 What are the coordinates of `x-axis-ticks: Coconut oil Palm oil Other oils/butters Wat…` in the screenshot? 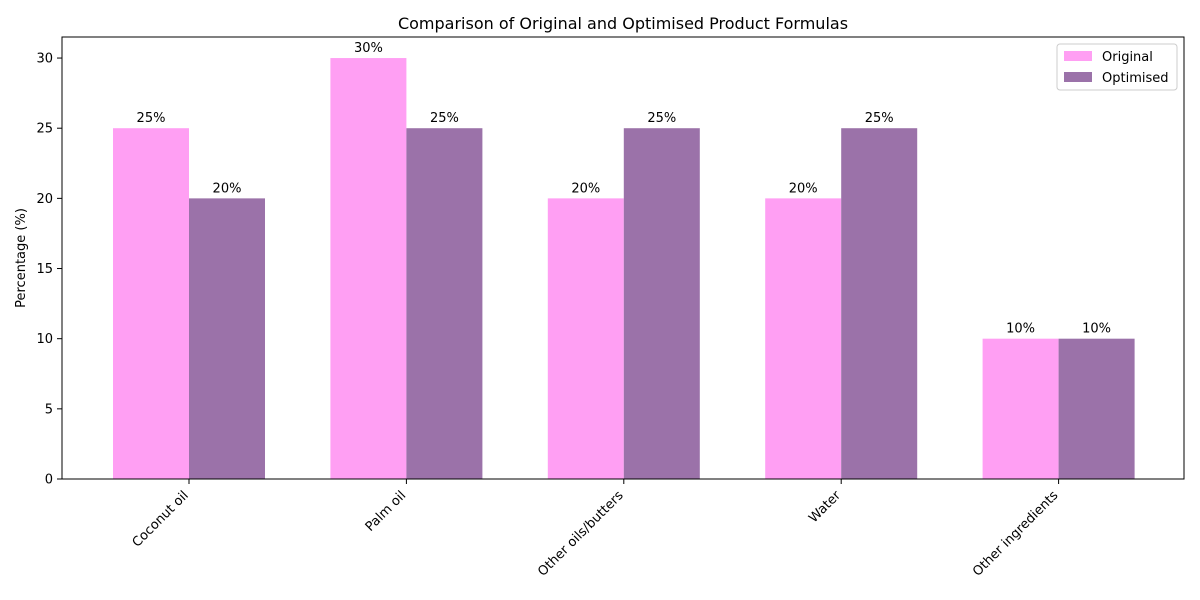 It's located at (596, 529).